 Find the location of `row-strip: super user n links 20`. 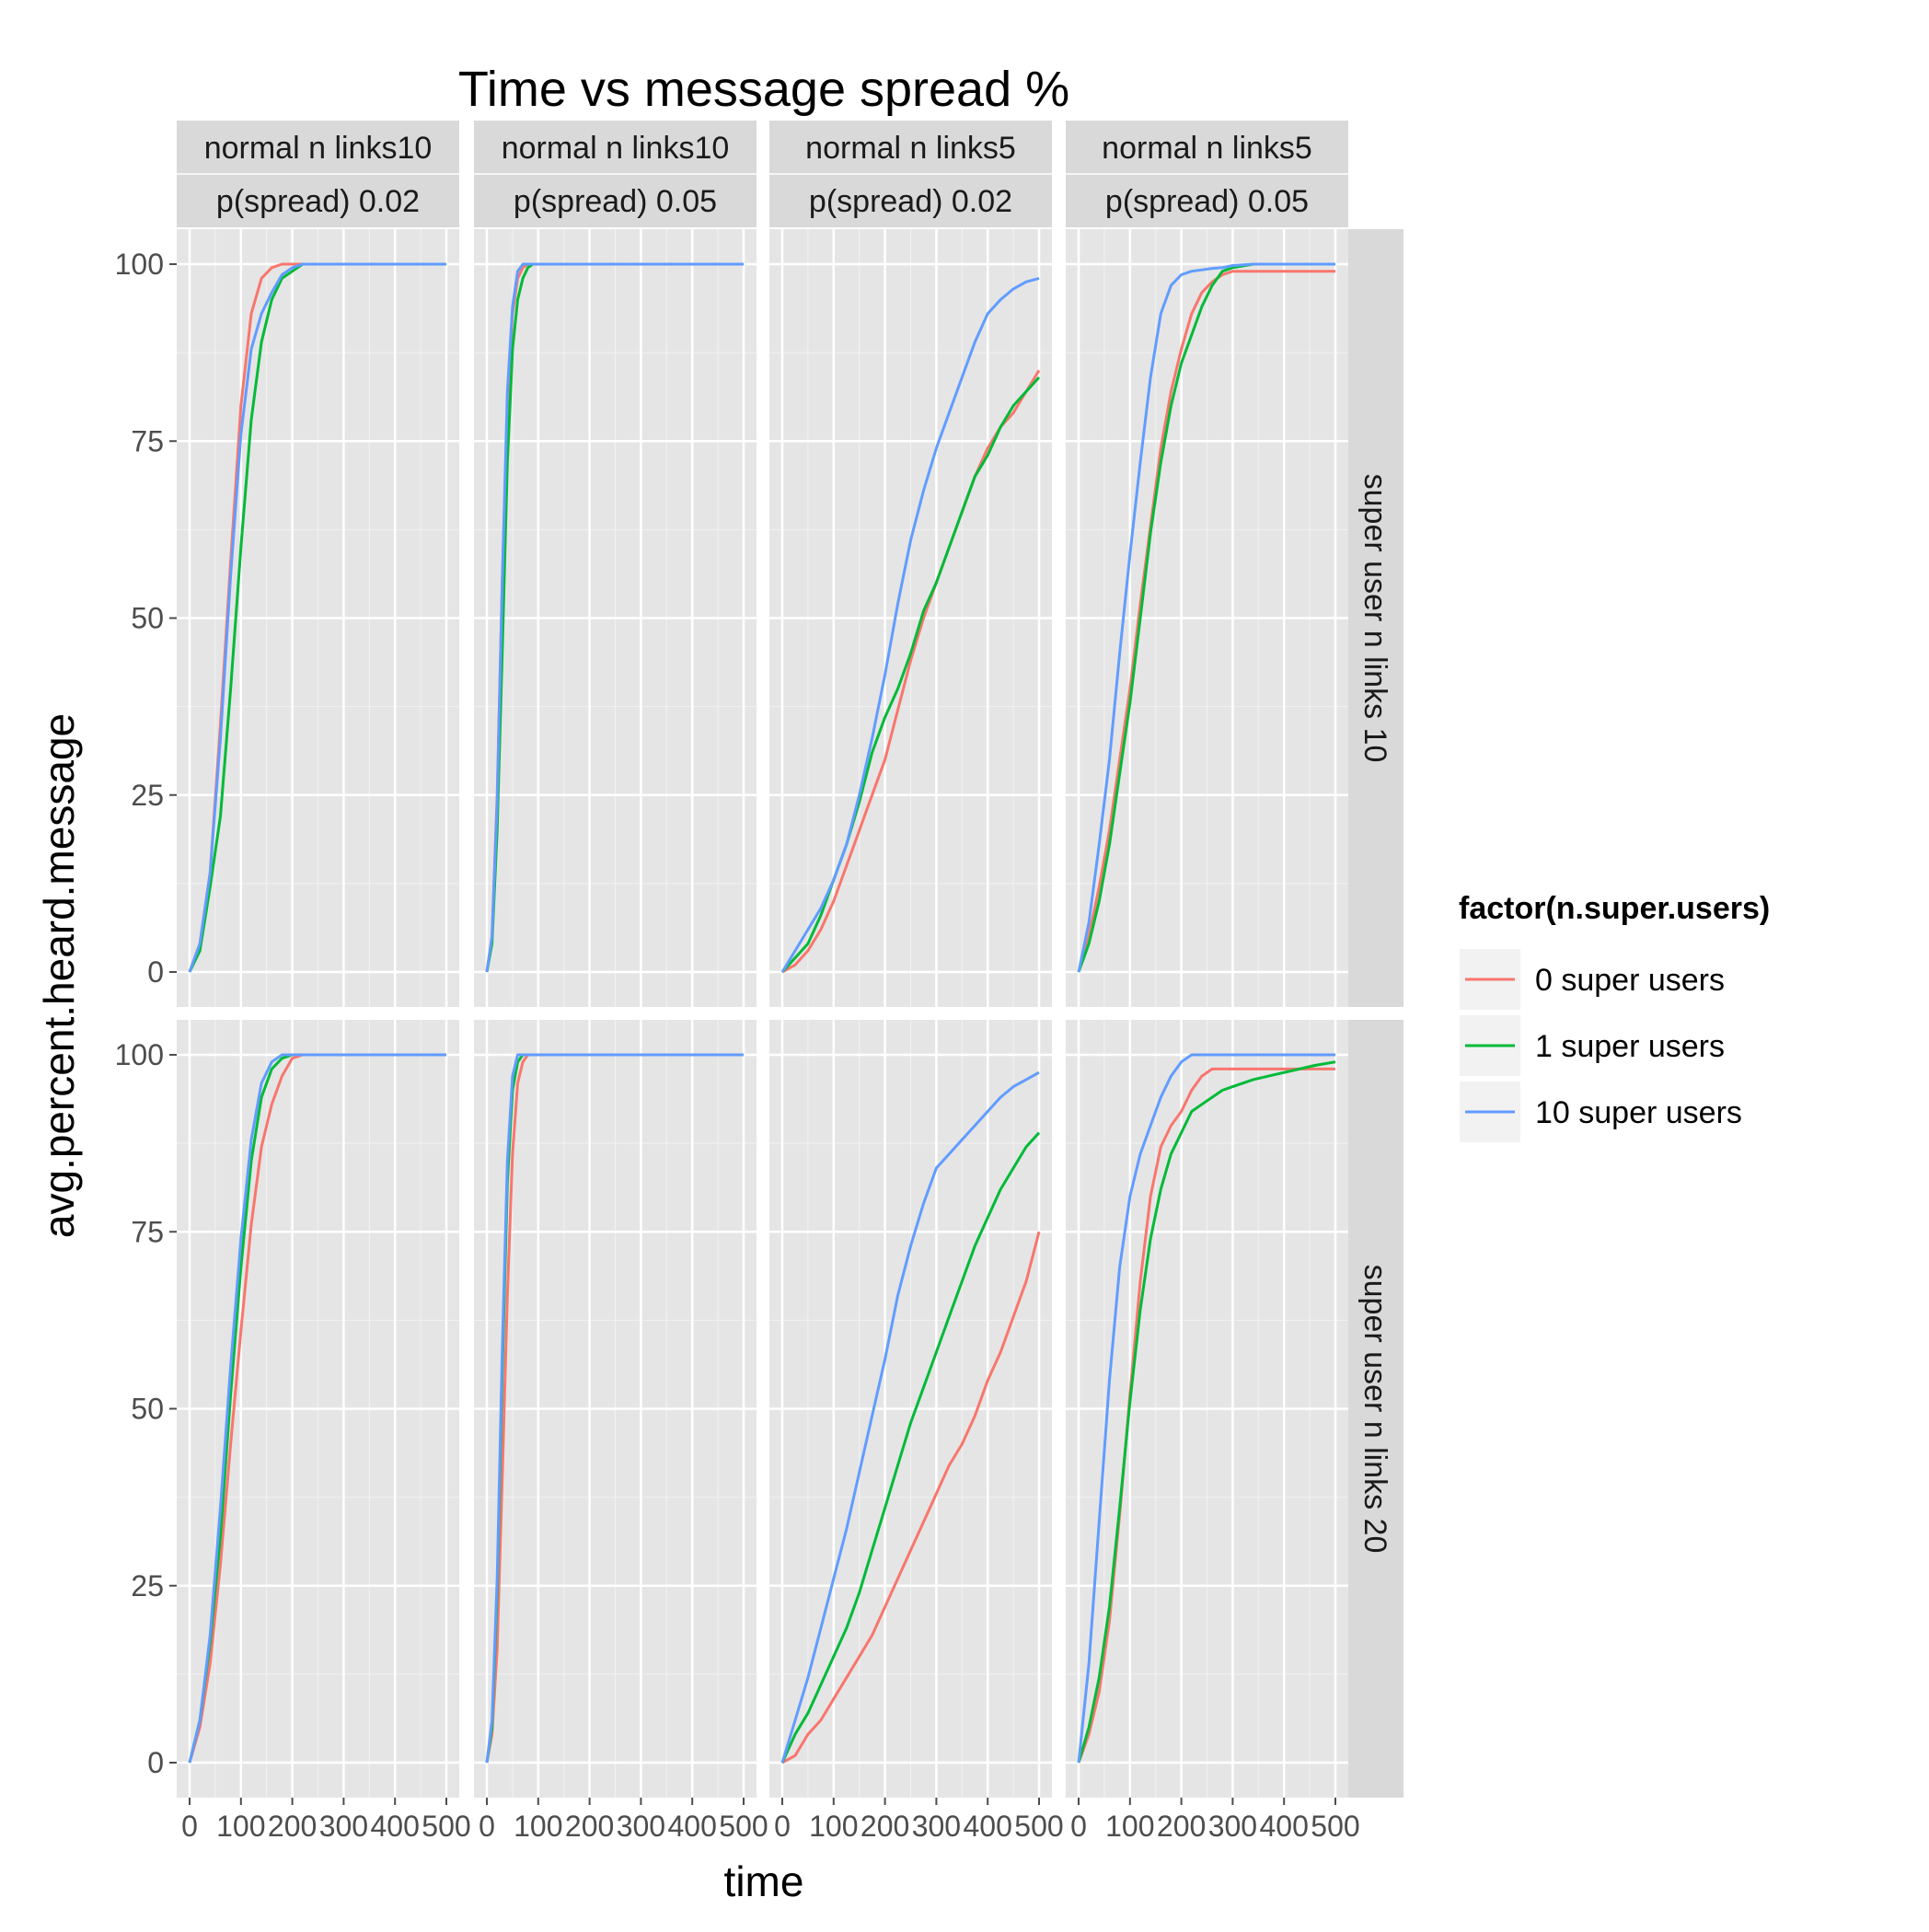

row-strip: super user n links 20 is located at coordinates (1375, 1409).